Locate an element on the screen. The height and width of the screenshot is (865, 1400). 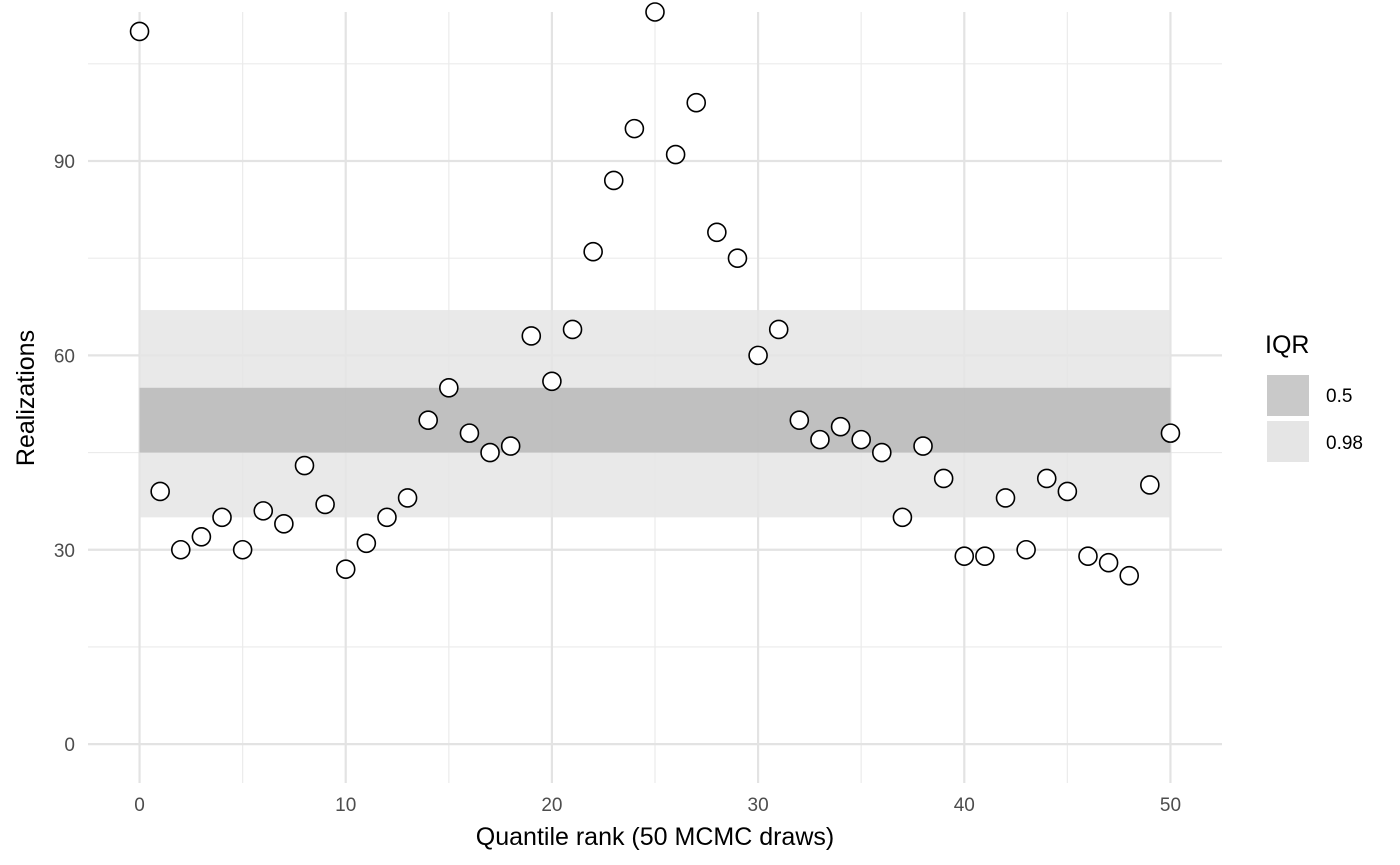
x-tick-labels: 0 10 20 30 40 50 is located at coordinates (657, 805).